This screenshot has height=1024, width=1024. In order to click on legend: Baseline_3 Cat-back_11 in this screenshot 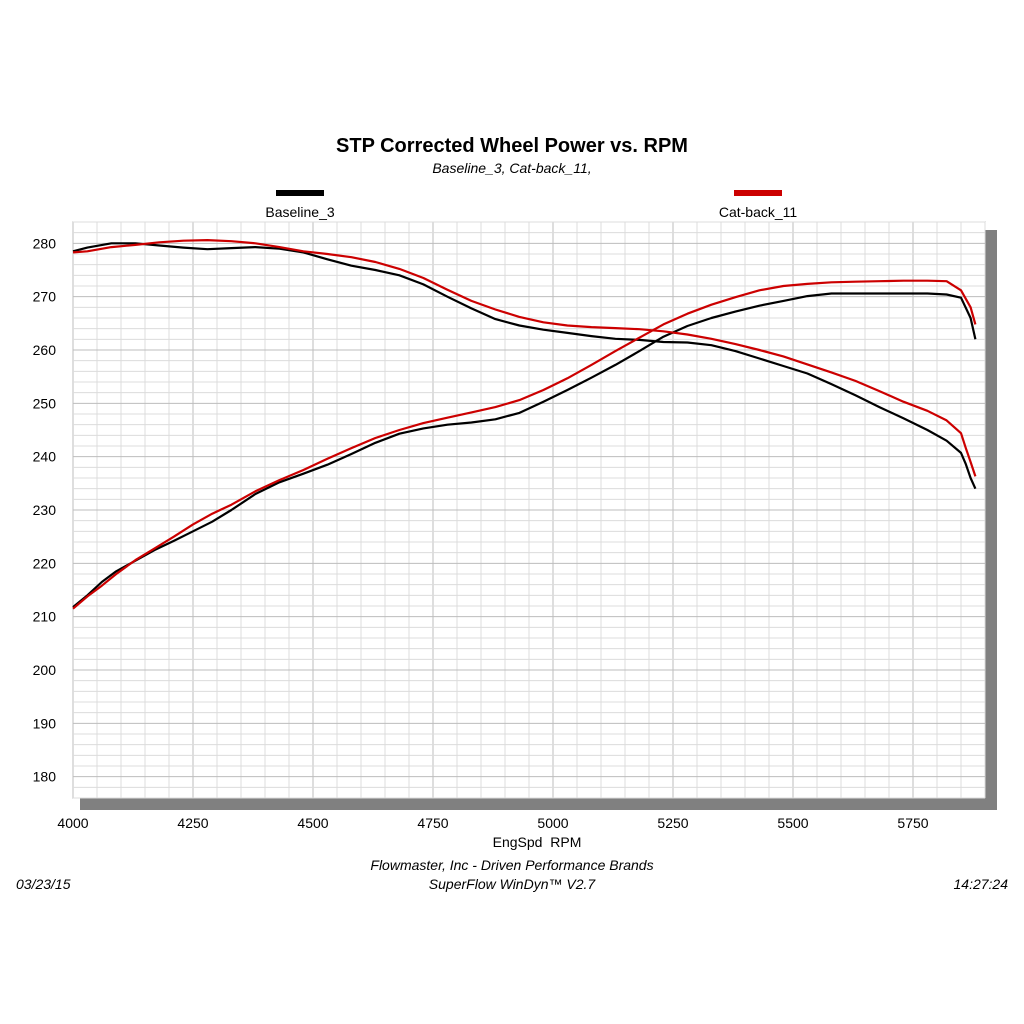, I will do `click(531, 205)`.